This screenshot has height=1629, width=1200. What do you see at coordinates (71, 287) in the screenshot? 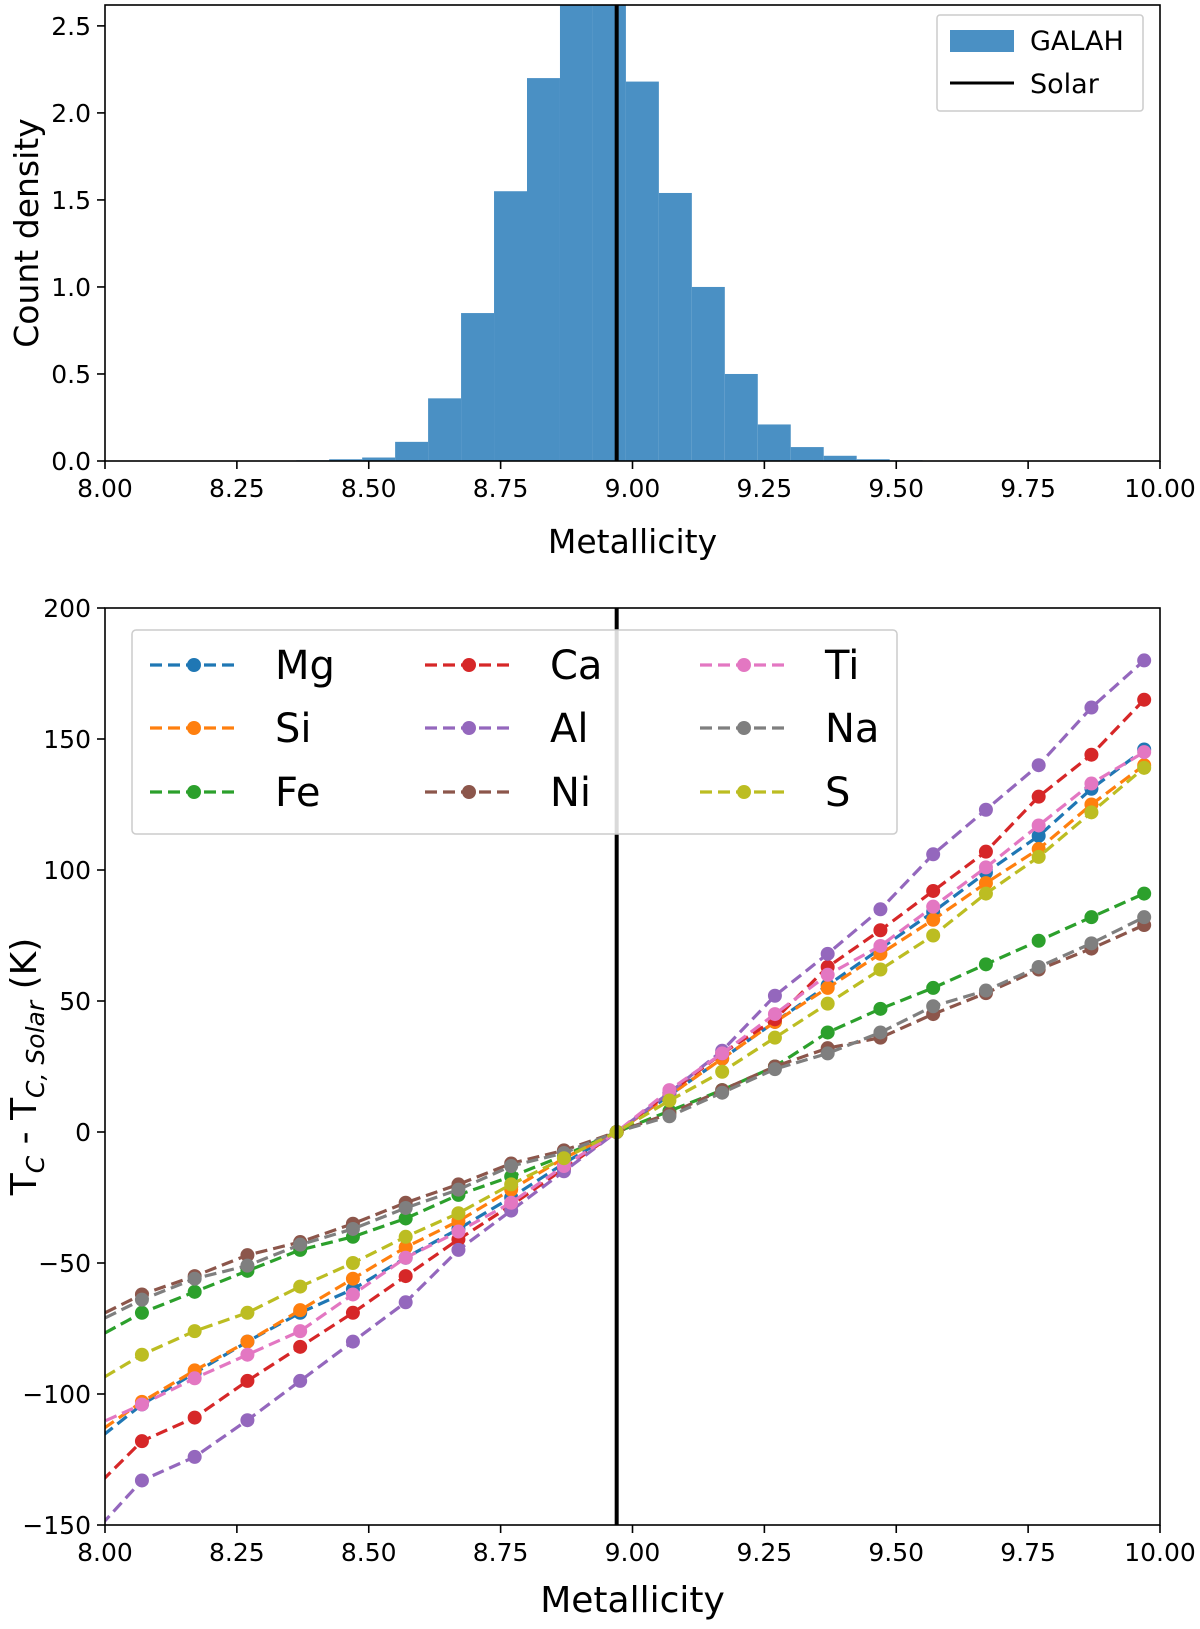
I see `y-tick-label: 1.0` at bounding box center [71, 287].